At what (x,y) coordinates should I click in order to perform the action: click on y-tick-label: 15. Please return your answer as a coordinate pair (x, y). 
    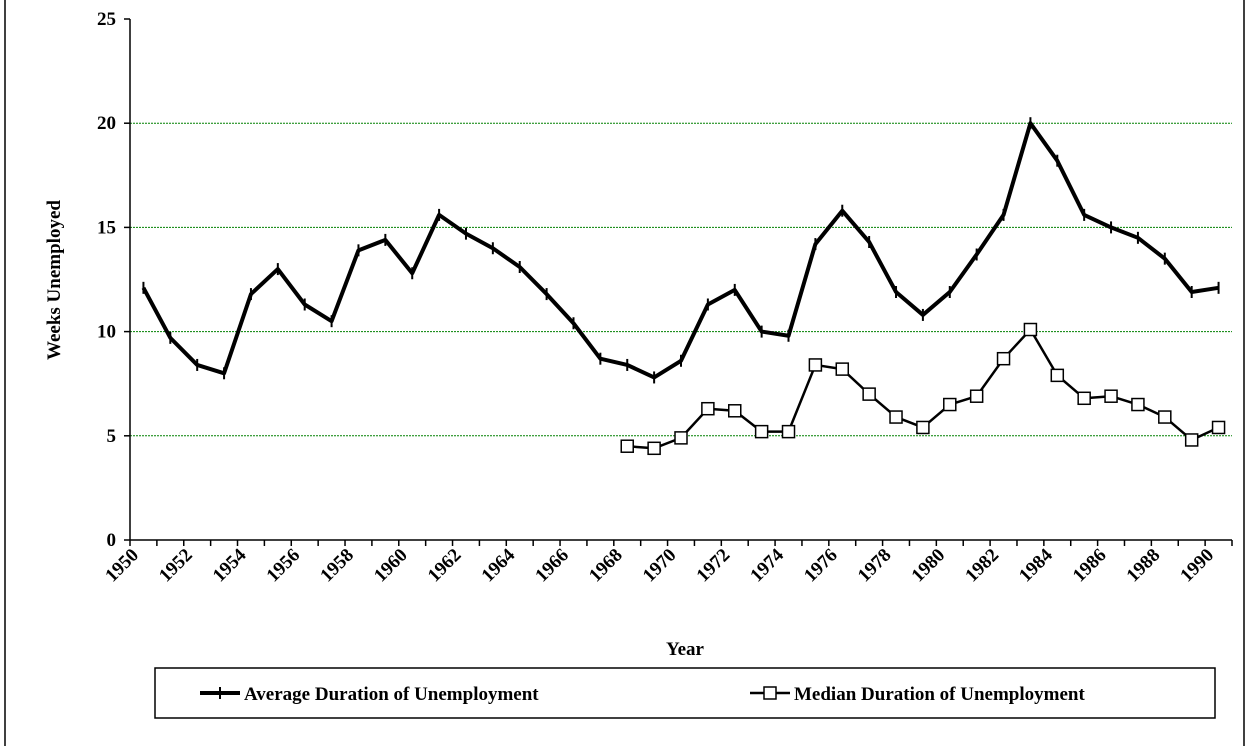
    Looking at the image, I should click on (106, 227).